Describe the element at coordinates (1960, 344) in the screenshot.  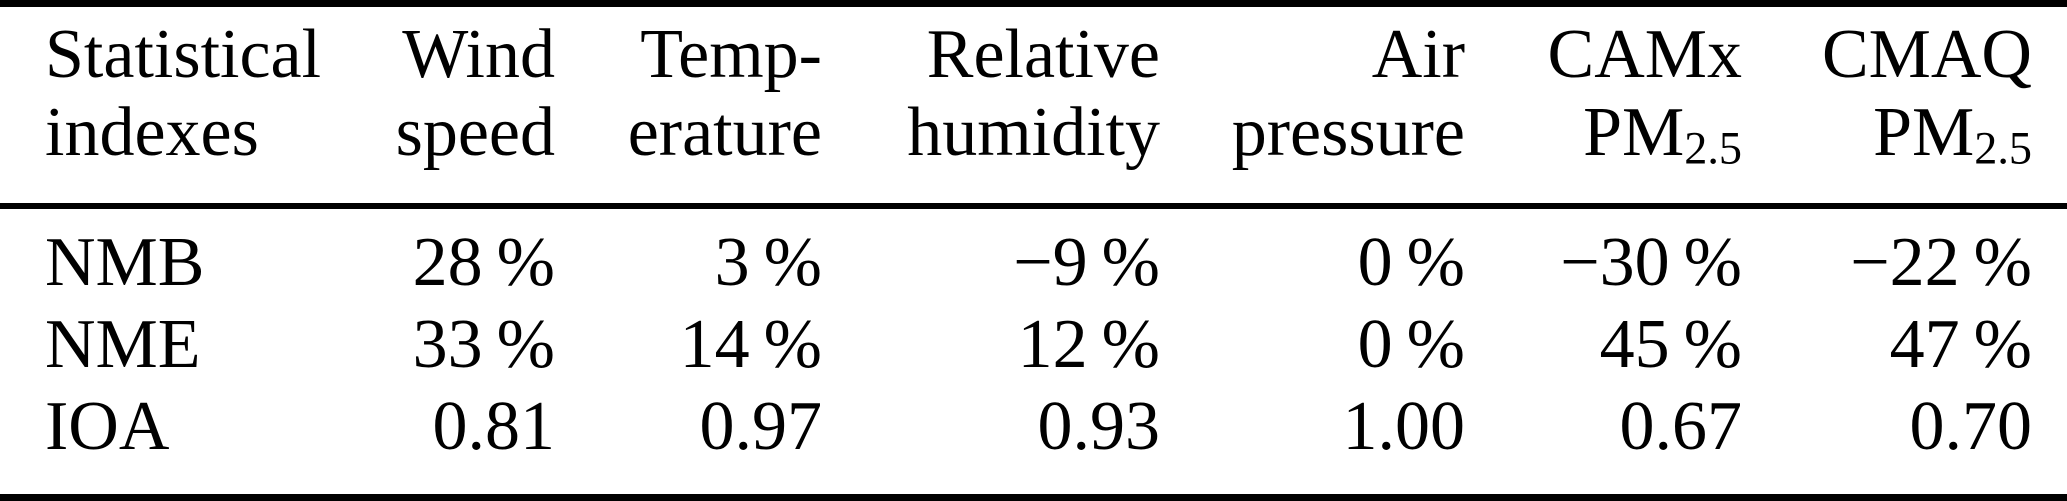
I see `table-cell: 47 %` at that location.